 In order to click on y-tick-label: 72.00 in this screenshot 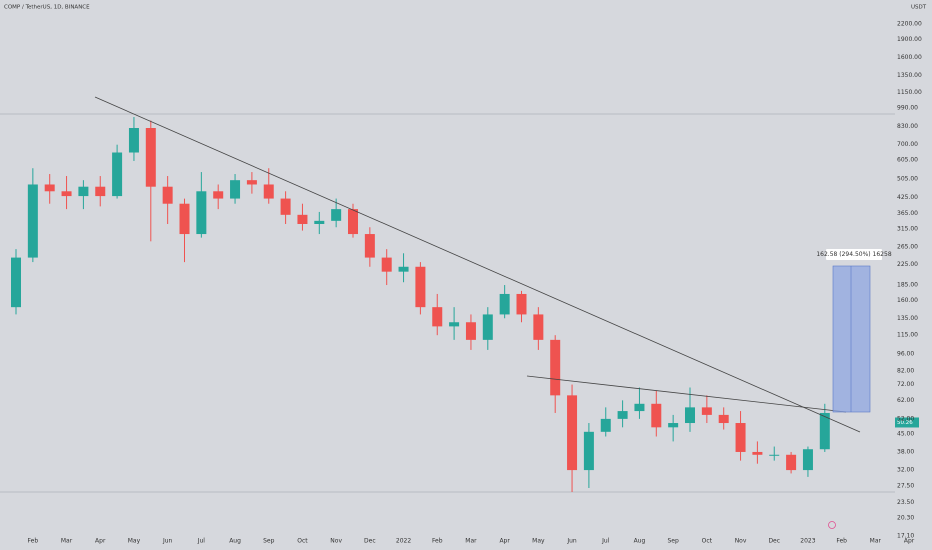, I will do `click(905, 384)`.